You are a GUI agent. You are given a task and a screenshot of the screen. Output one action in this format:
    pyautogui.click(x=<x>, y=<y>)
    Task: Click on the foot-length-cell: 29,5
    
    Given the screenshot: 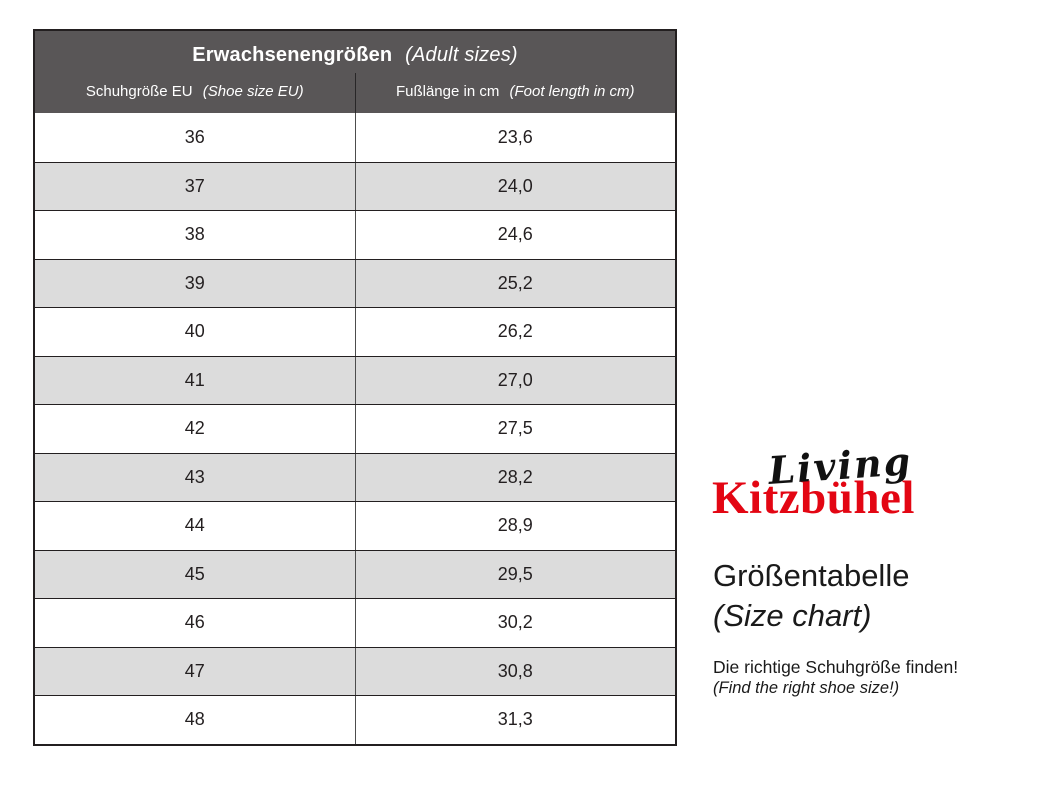 What is the action you would take?
    pyautogui.click(x=515, y=574)
    